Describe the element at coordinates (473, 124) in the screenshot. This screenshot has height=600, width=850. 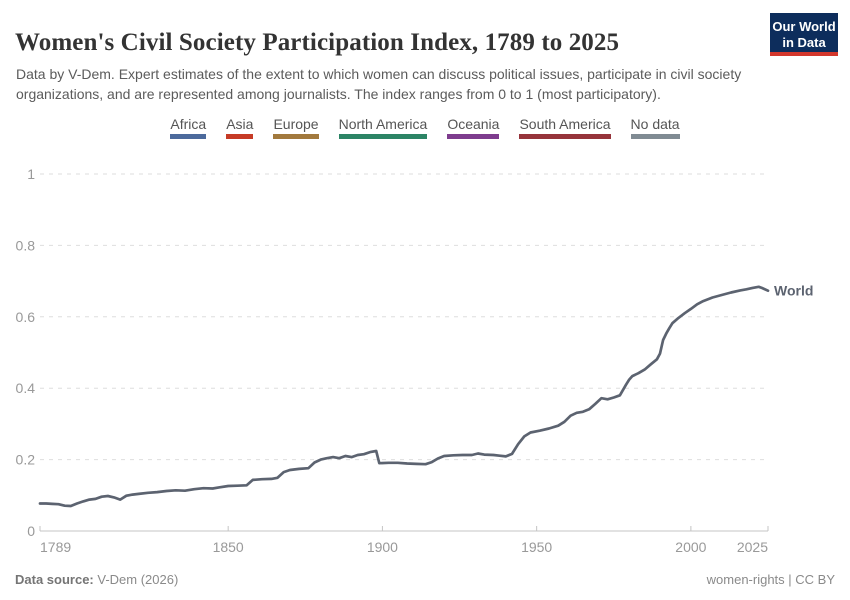
I see `legend-label: Oceania` at that location.